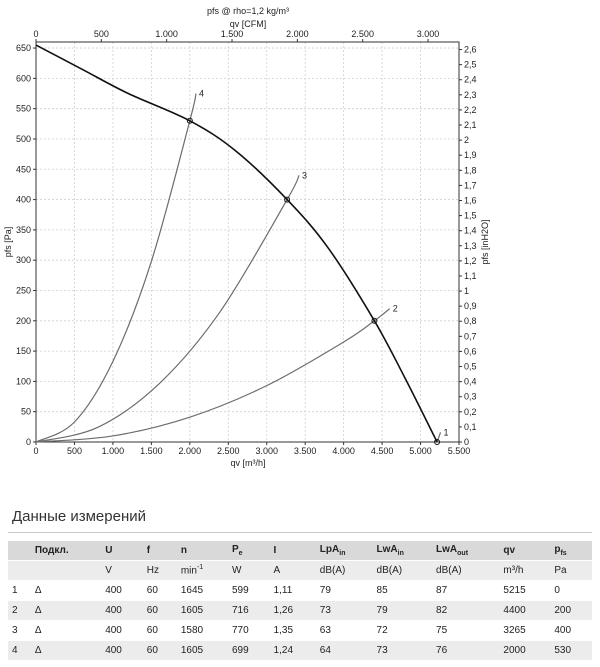  I want to click on x-bottom-tick-label: 0, so click(35, 451).